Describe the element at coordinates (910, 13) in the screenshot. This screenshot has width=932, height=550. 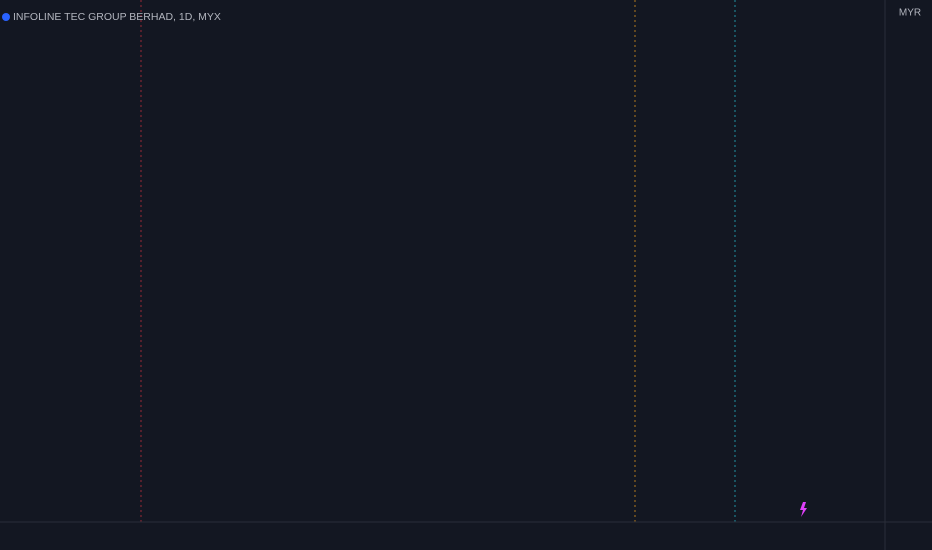
I see `currency-label: MYR` at that location.